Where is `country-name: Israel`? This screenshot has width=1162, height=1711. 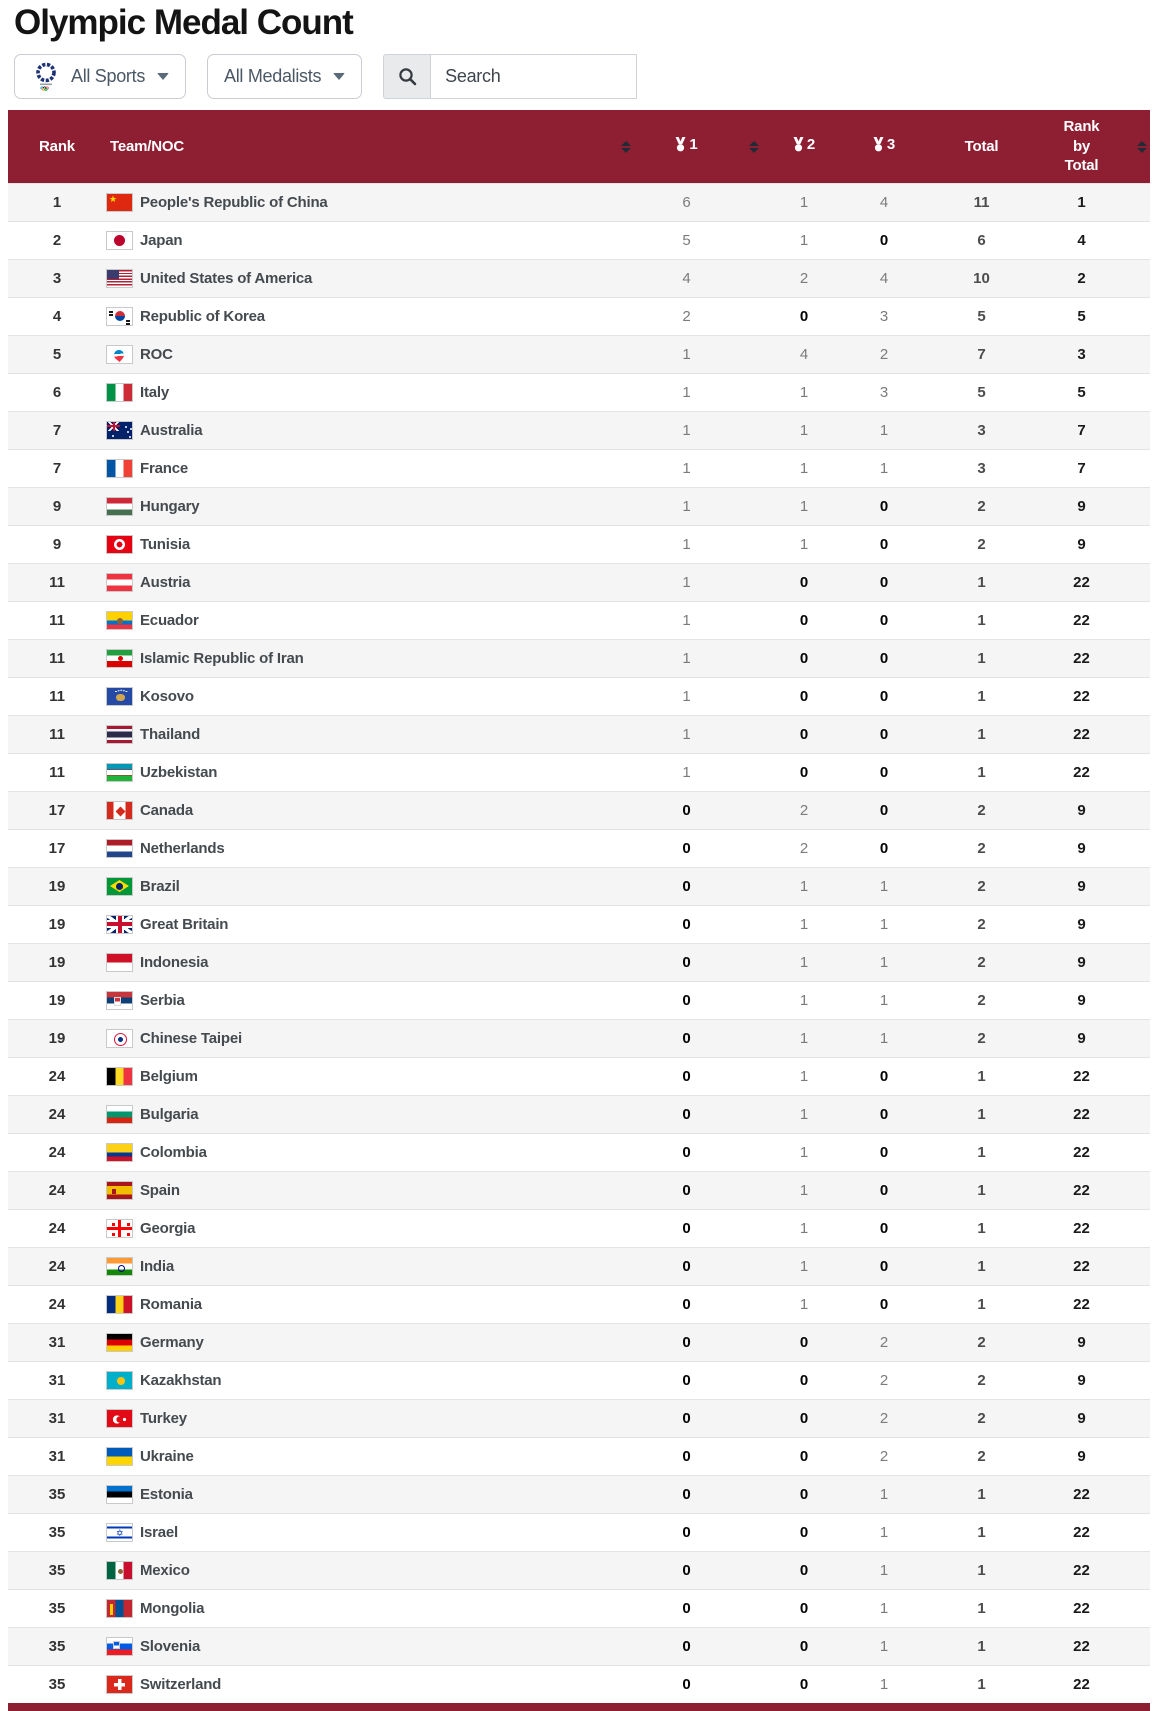 country-name: Israel is located at coordinates (159, 1532).